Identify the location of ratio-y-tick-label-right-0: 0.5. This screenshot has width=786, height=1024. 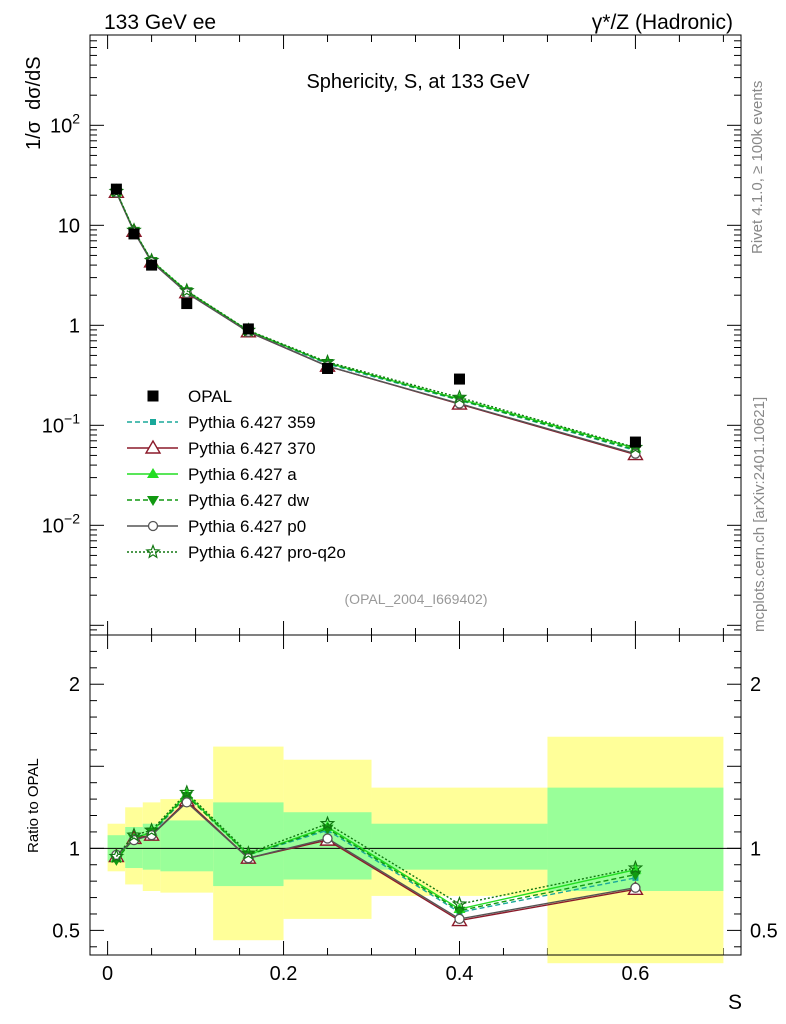
(764, 931).